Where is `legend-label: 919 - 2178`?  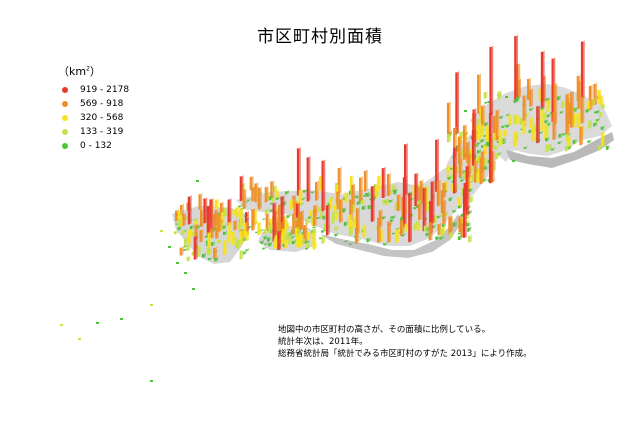 legend-label: 919 - 2178 is located at coordinates (105, 90).